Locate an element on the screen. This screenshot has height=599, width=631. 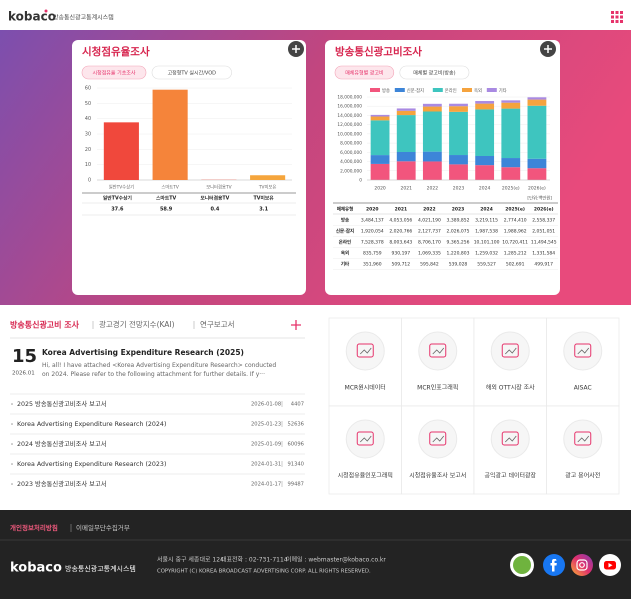
service-label: 광고 용어사전 is located at coordinates (582, 476).